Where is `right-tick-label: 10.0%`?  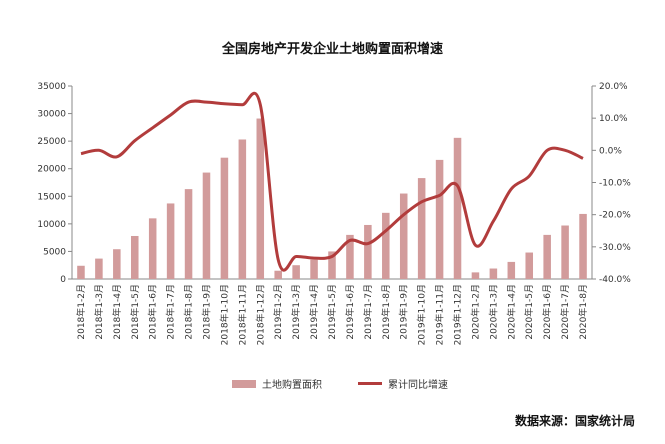
right-tick-label: 10.0% is located at coordinates (613, 119).